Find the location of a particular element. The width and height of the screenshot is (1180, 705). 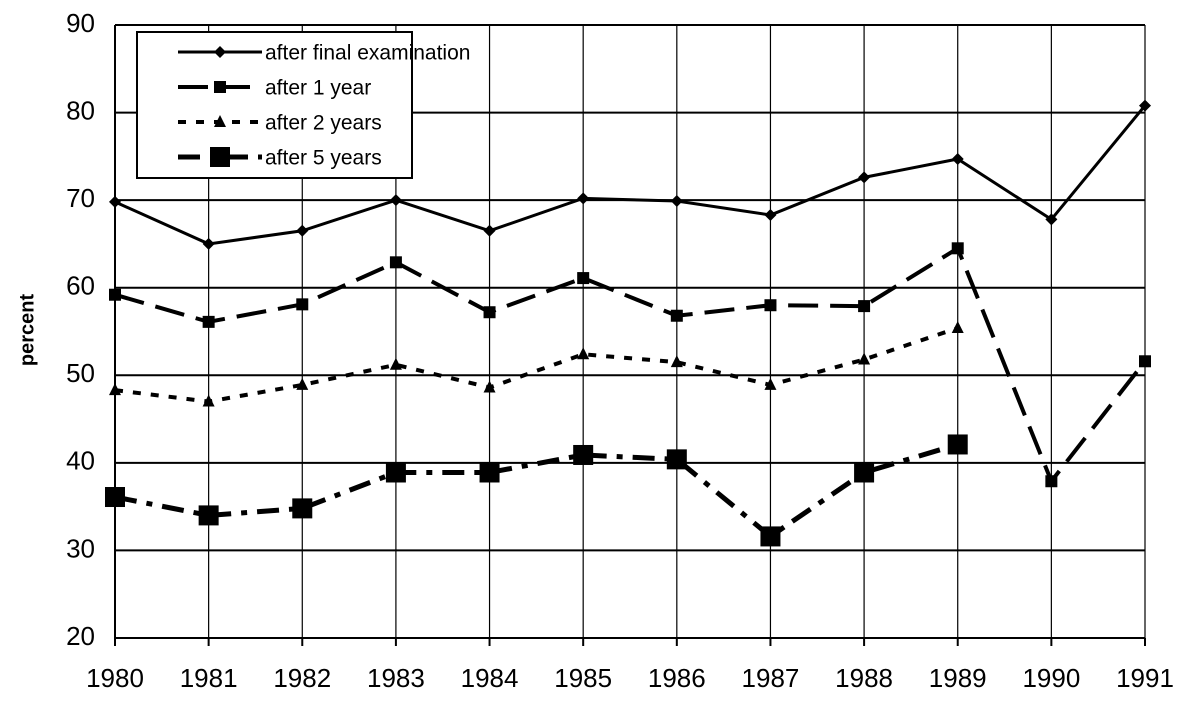

y-tick-label: 60 is located at coordinates (80, 286).